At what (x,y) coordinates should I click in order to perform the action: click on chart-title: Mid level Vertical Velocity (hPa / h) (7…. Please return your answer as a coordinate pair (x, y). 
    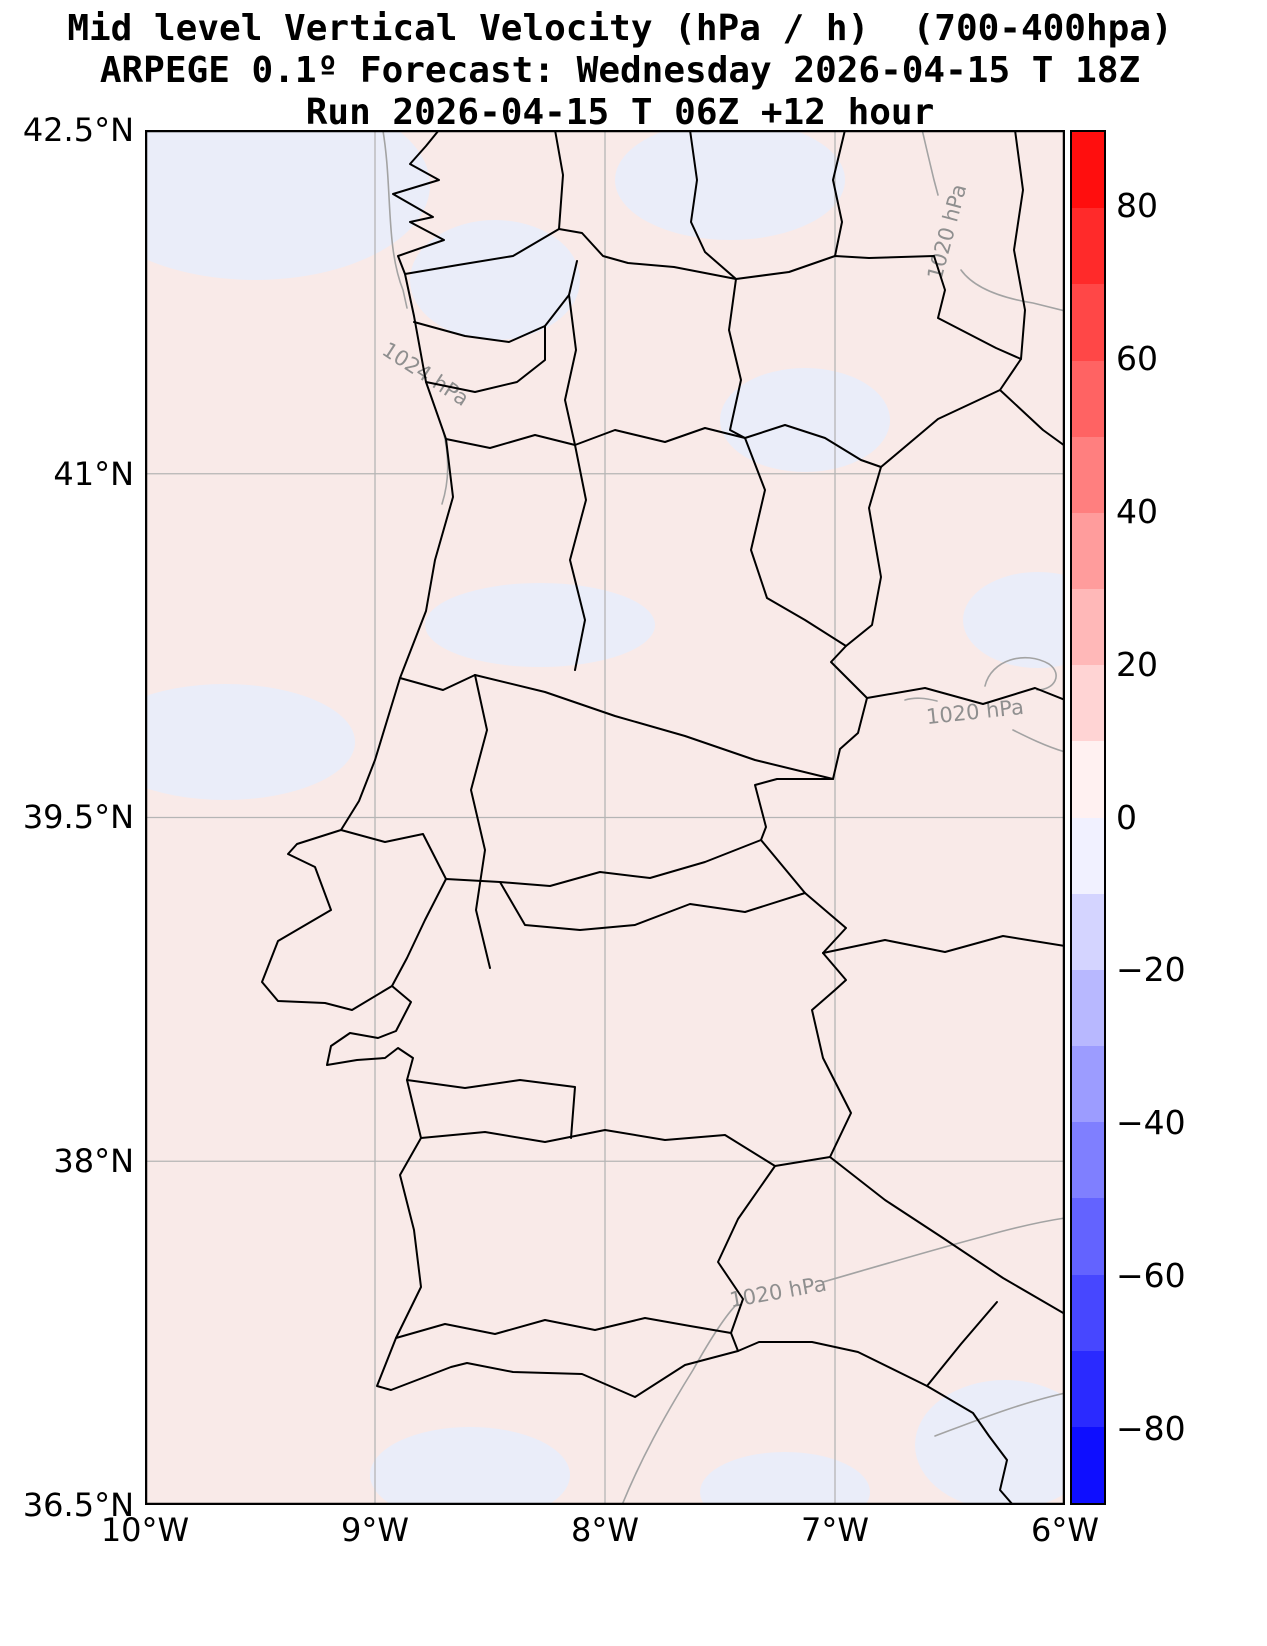
    Looking at the image, I should click on (620, 28).